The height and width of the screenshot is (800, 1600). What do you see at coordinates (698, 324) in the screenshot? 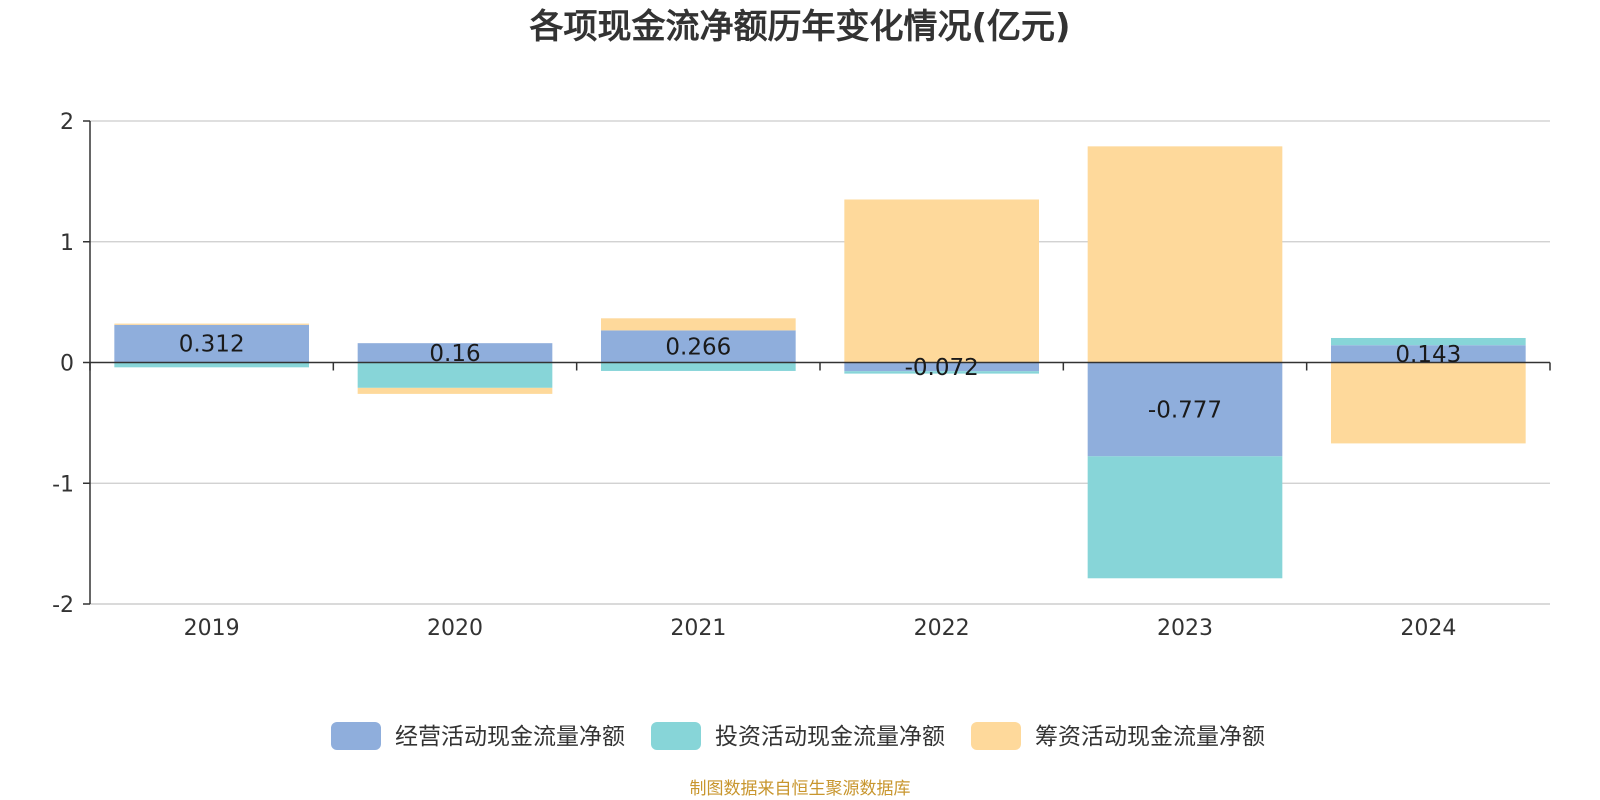
I see `bar-3-2021` at bounding box center [698, 324].